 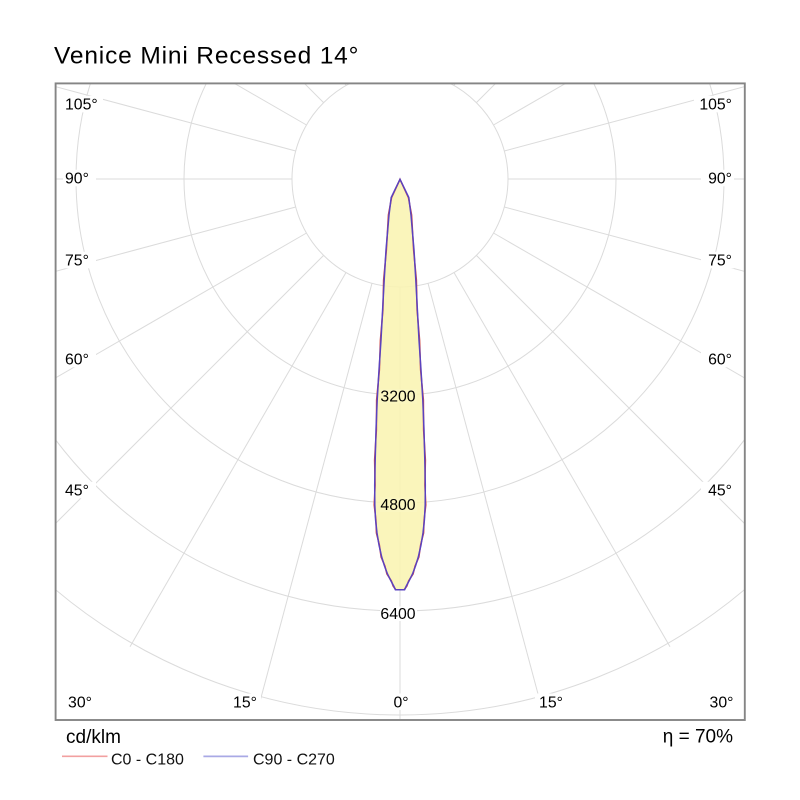 What do you see at coordinates (294, 760) in the screenshot?
I see `svg-text: C90 - C270` at bounding box center [294, 760].